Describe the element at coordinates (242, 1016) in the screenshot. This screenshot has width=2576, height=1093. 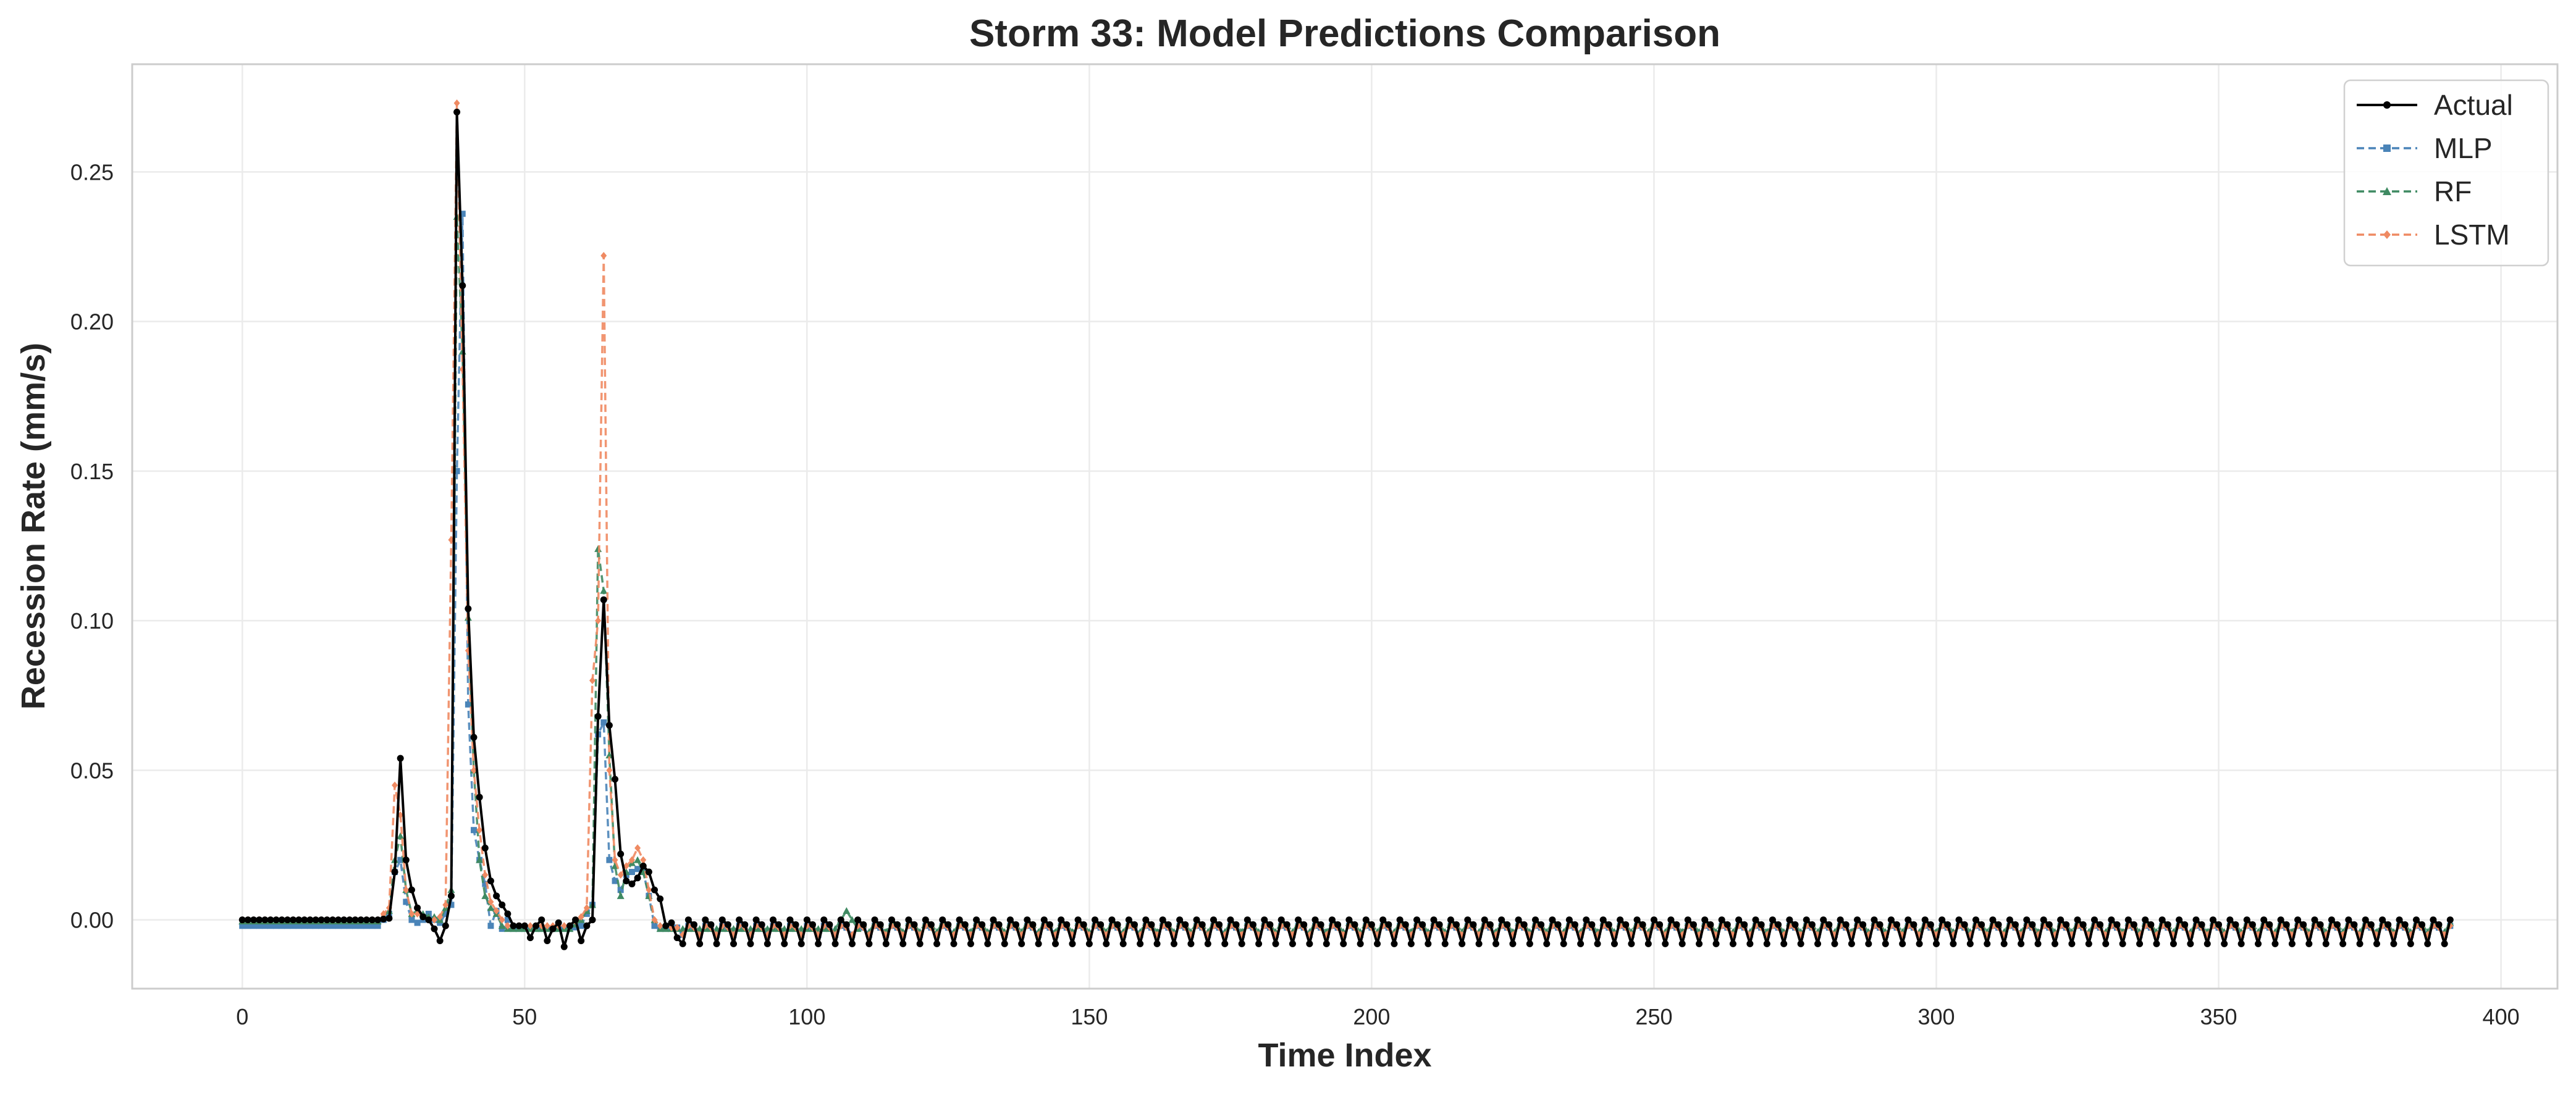
I see `x-tick-label: 0` at that location.